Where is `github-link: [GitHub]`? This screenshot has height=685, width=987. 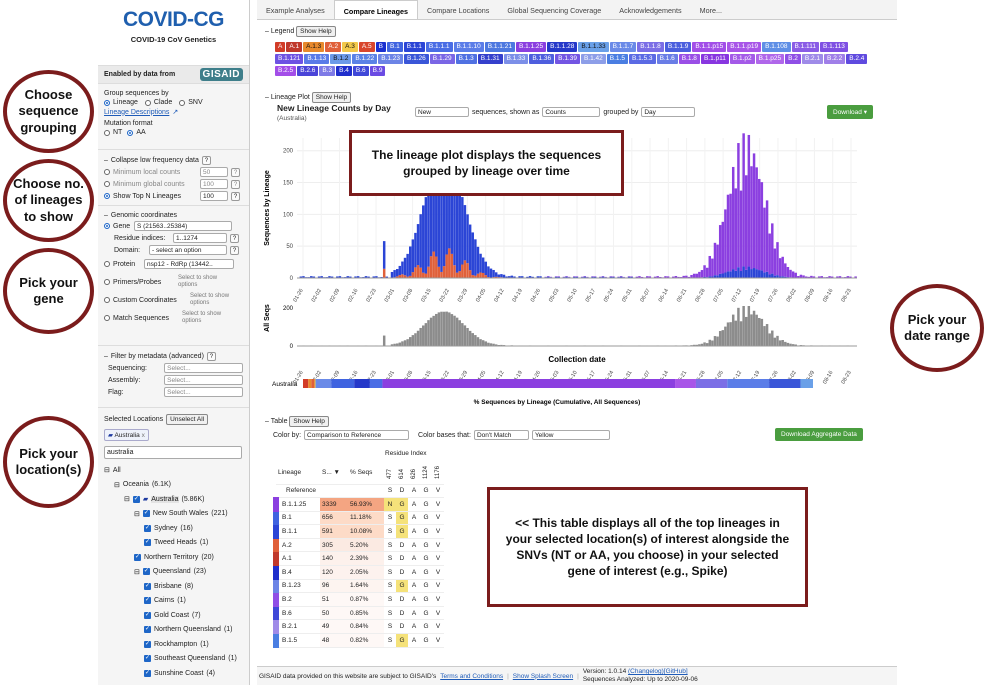
github-link: [GitHub] is located at coordinates (675, 671).